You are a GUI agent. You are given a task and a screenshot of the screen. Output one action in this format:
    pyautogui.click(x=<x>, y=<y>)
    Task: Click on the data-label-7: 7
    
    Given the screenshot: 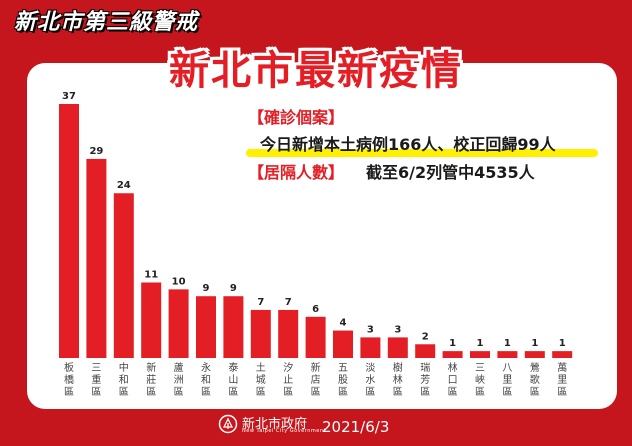 What is the action you would take?
    pyautogui.click(x=260, y=302)
    